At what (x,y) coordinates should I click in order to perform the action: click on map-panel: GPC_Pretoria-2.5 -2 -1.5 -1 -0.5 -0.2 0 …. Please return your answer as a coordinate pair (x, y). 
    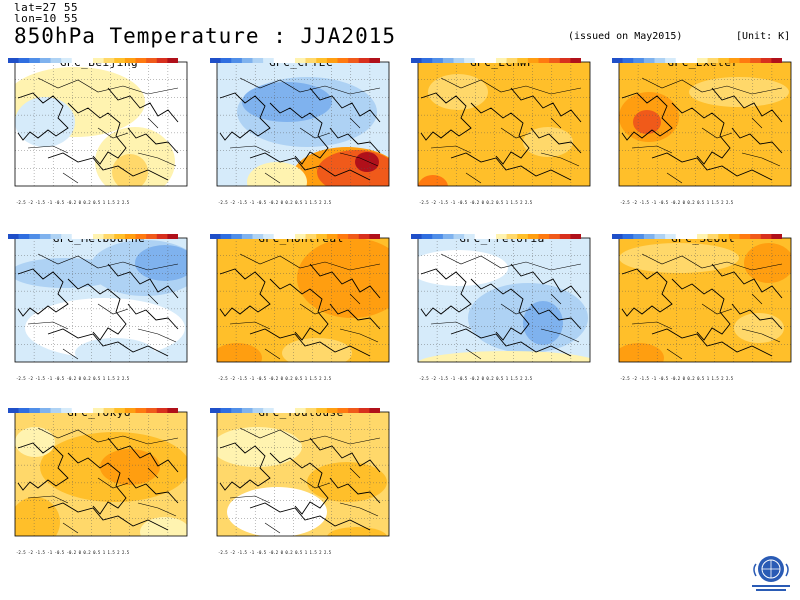
    Looking at the image, I should click on (502, 308).